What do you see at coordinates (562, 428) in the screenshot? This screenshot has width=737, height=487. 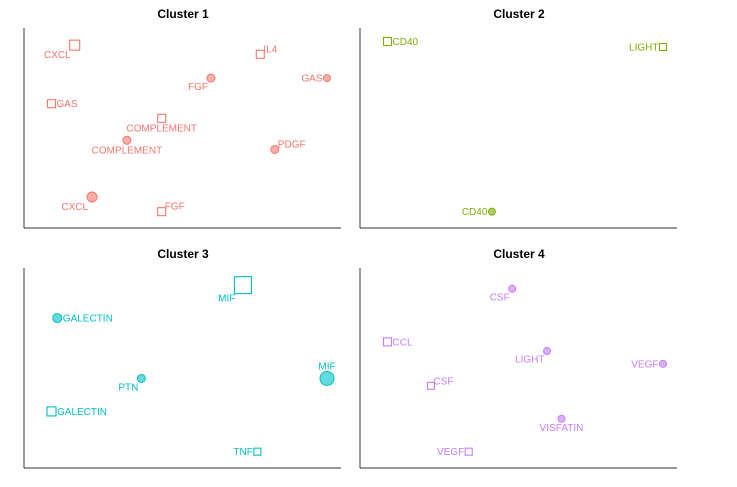 I see `point-label: VISFATIN` at bounding box center [562, 428].